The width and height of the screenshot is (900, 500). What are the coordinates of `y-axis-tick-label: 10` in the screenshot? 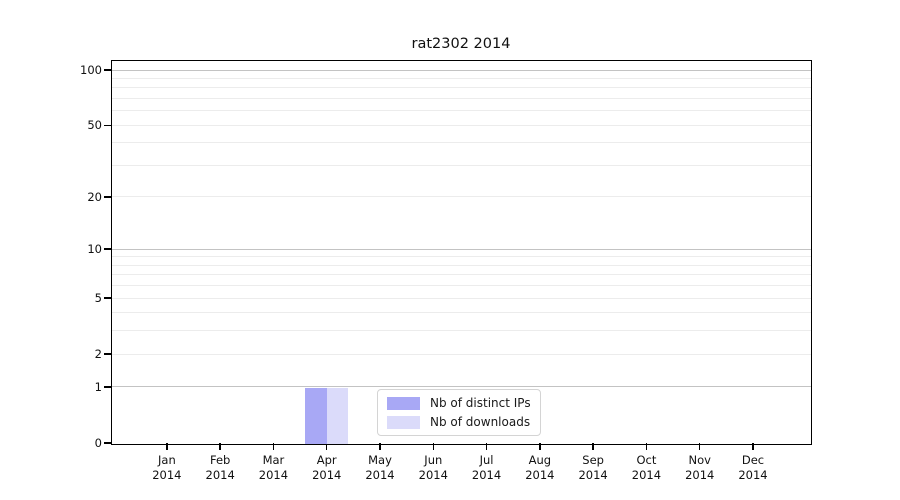 It's located at (94, 249).